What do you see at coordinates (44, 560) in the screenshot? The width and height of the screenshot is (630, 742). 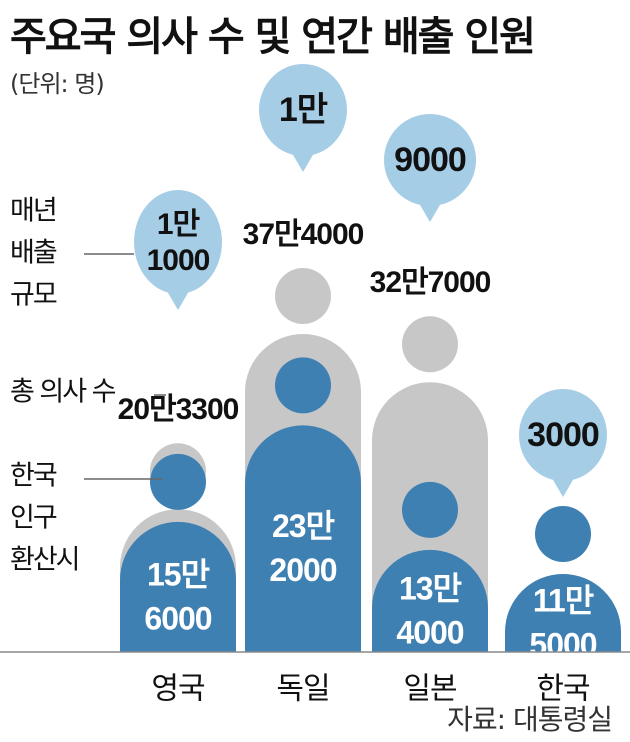 I see `legend-adjusted-line-3: 환산시` at bounding box center [44, 560].